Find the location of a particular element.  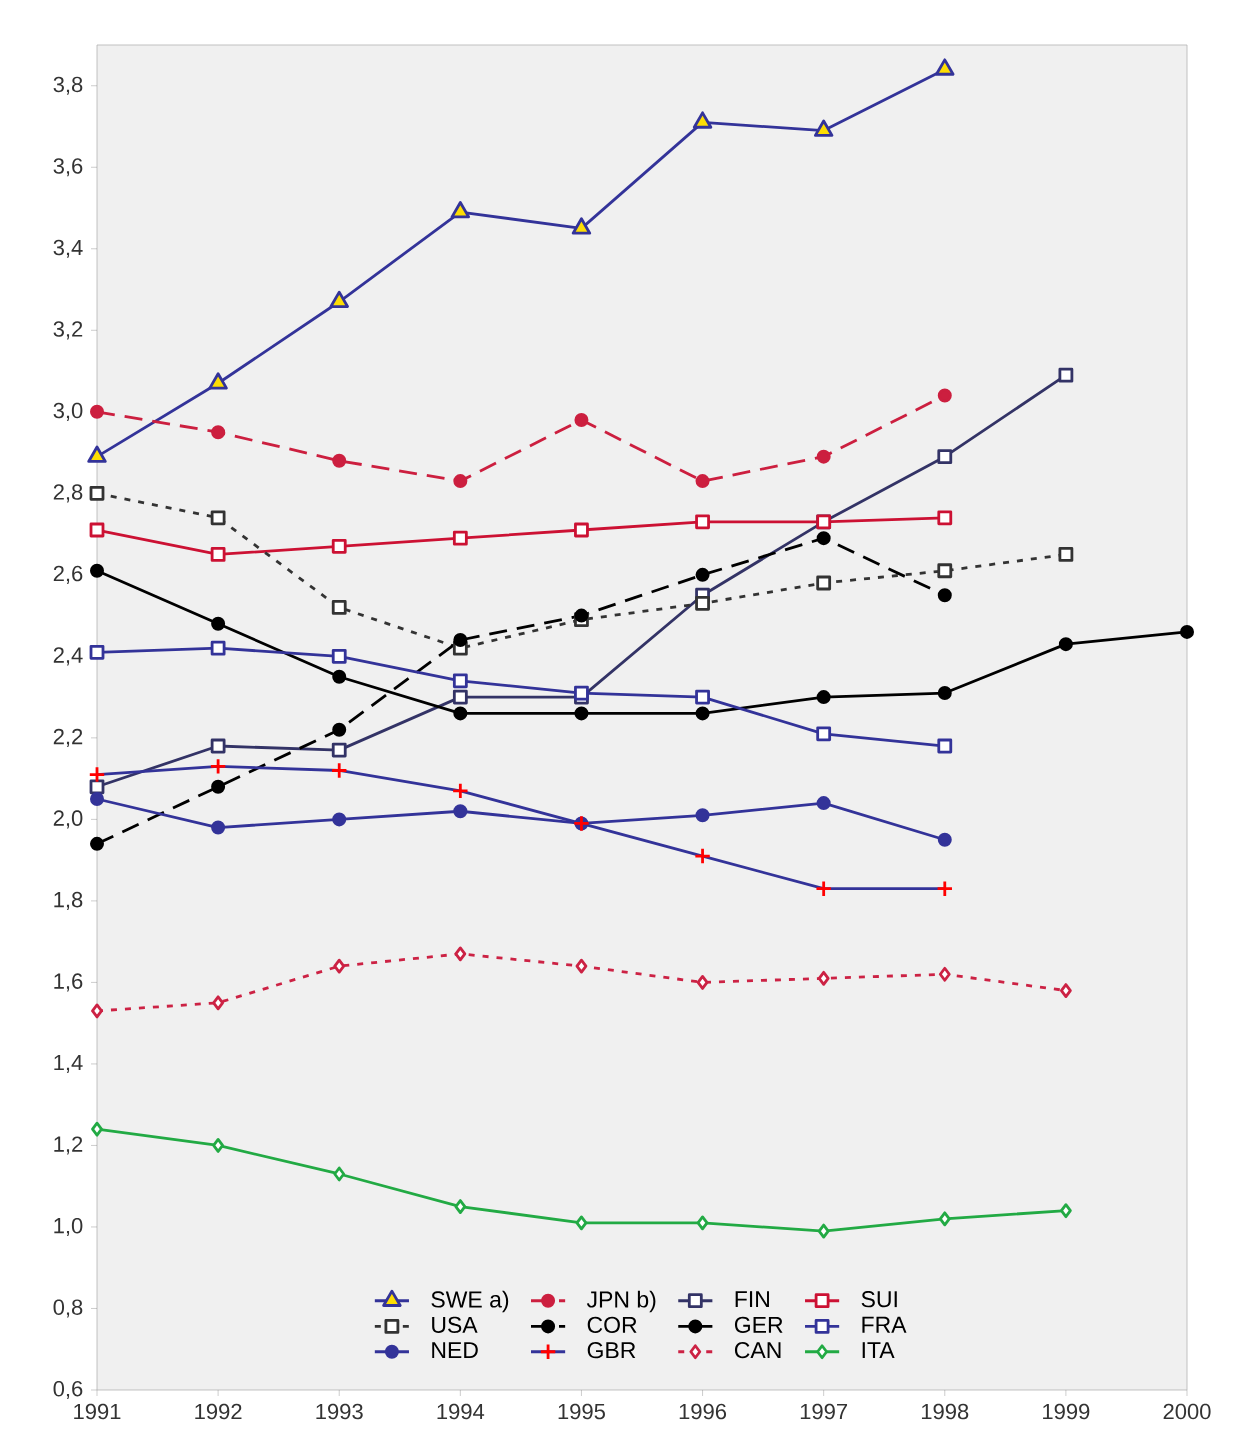

x-tick-label: 1993 is located at coordinates (339, 1411).